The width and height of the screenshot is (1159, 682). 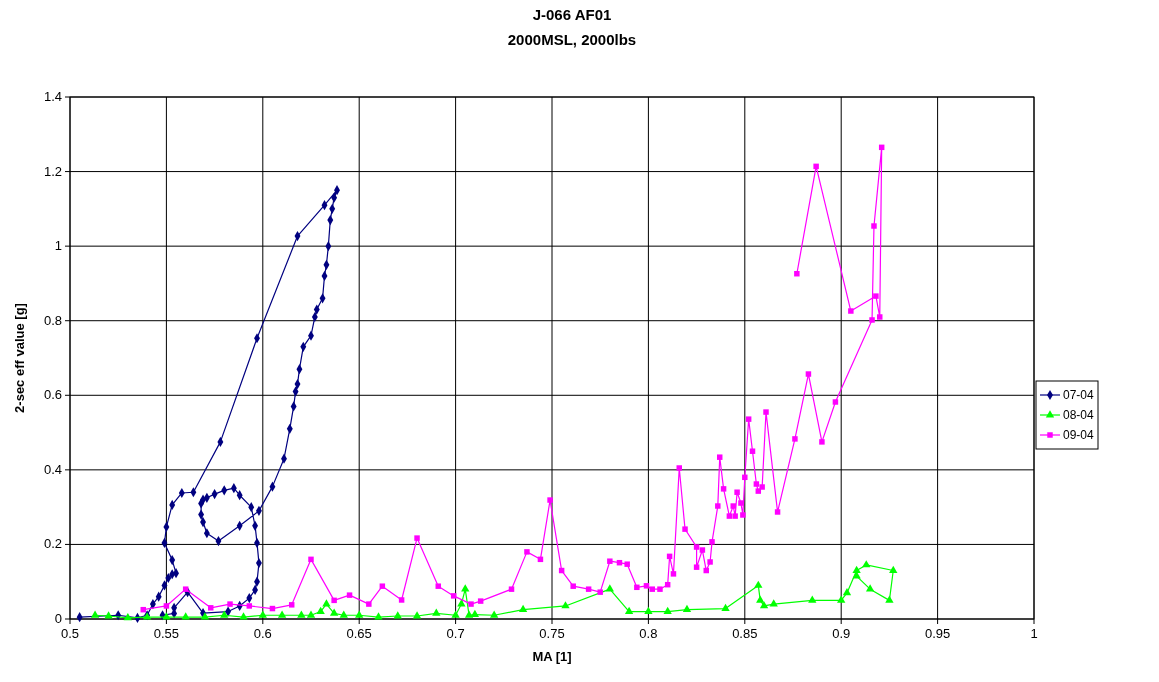 What do you see at coordinates (52, 320) in the screenshot?
I see `y-tick-label: 0.8` at bounding box center [52, 320].